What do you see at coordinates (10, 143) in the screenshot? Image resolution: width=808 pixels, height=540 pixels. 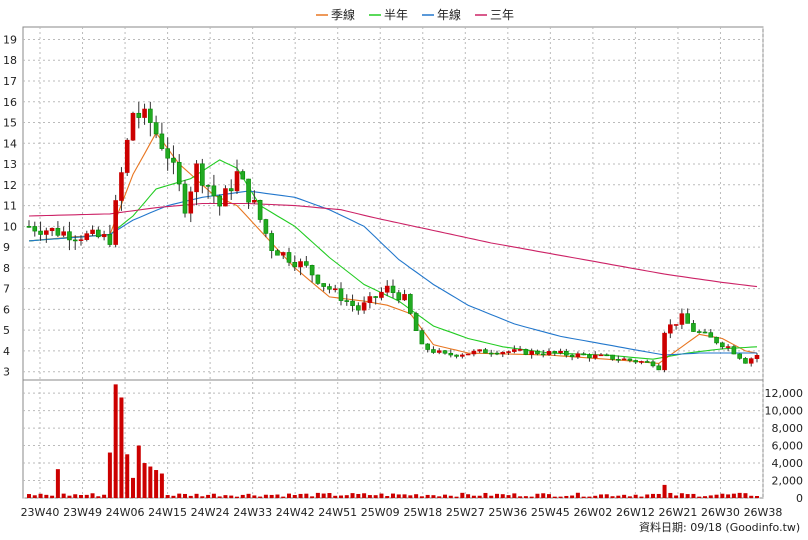 I see `price-tick-label: 14` at bounding box center [10, 143].